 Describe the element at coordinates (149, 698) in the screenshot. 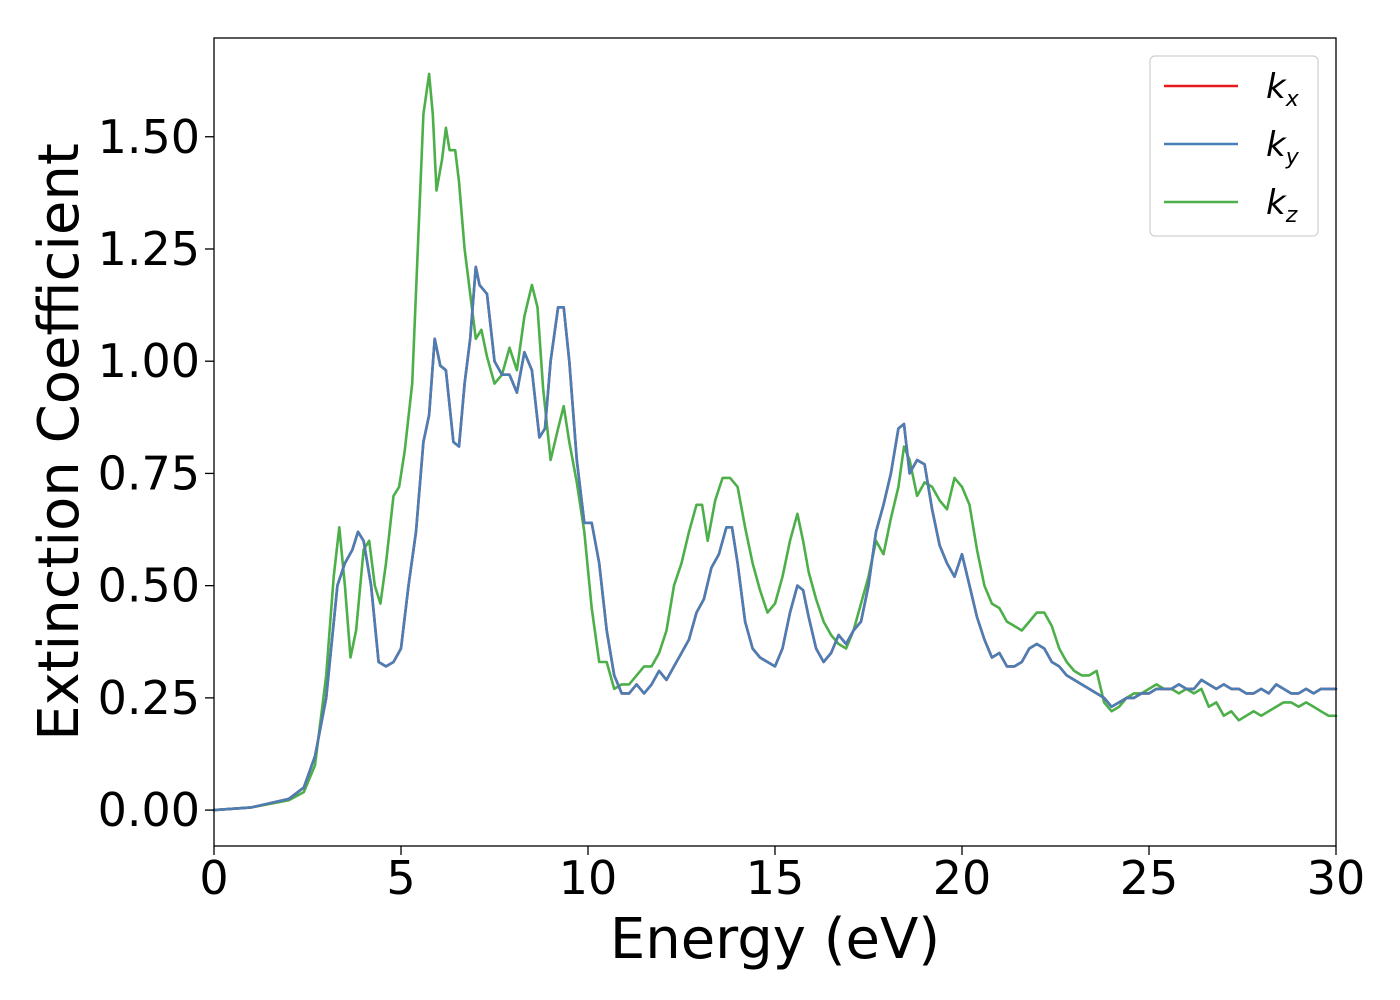

I see `y-tick-label: 0.25` at that location.